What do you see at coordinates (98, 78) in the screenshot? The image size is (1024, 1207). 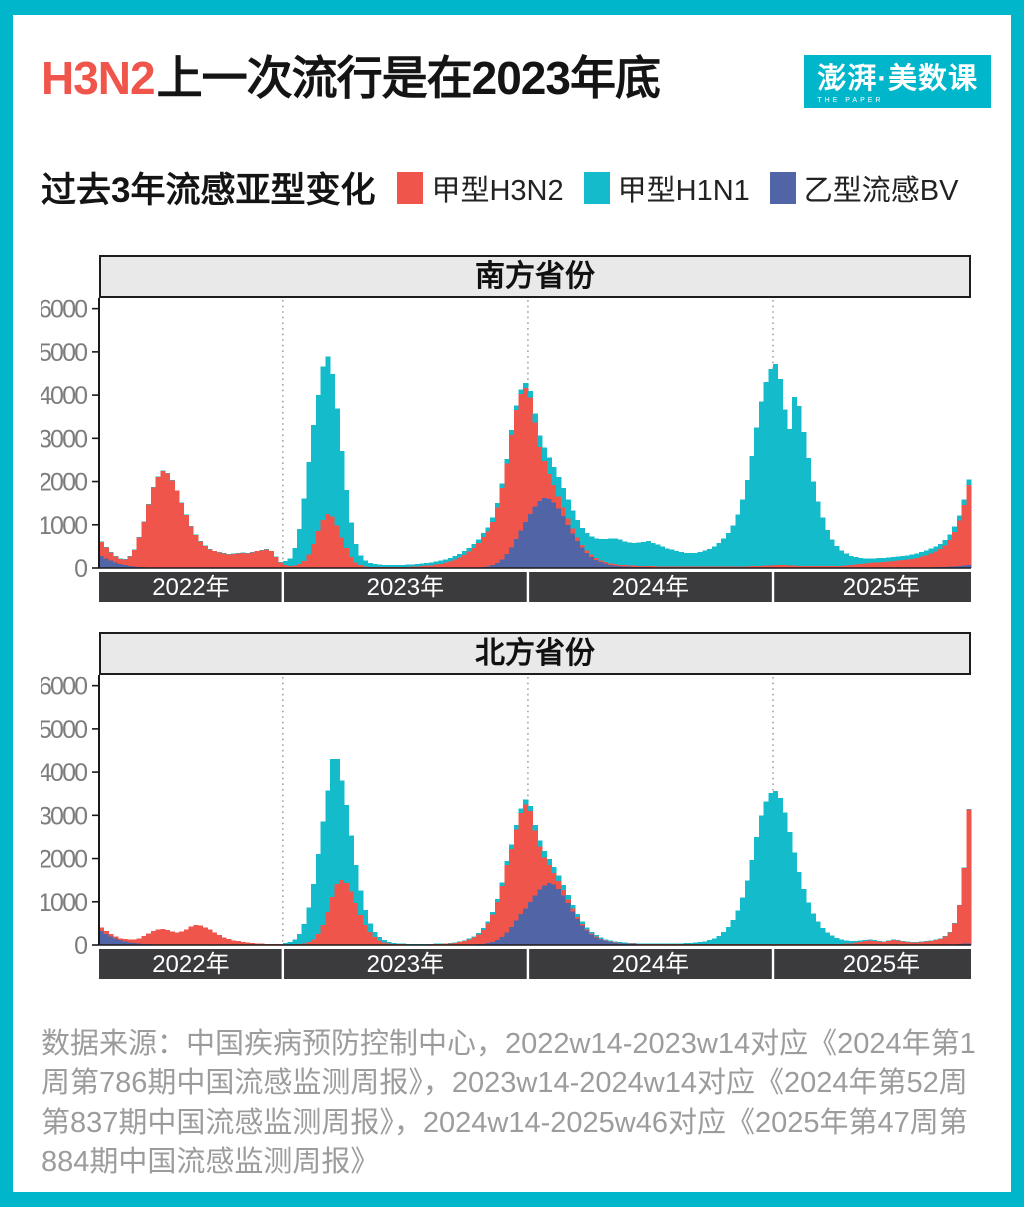 I see `title-highlight: H3N2` at bounding box center [98, 78].